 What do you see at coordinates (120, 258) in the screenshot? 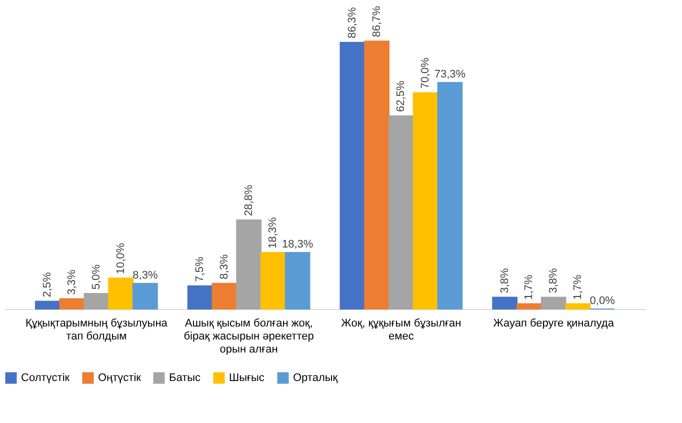
I see `data-label: 10,0%` at bounding box center [120, 258].